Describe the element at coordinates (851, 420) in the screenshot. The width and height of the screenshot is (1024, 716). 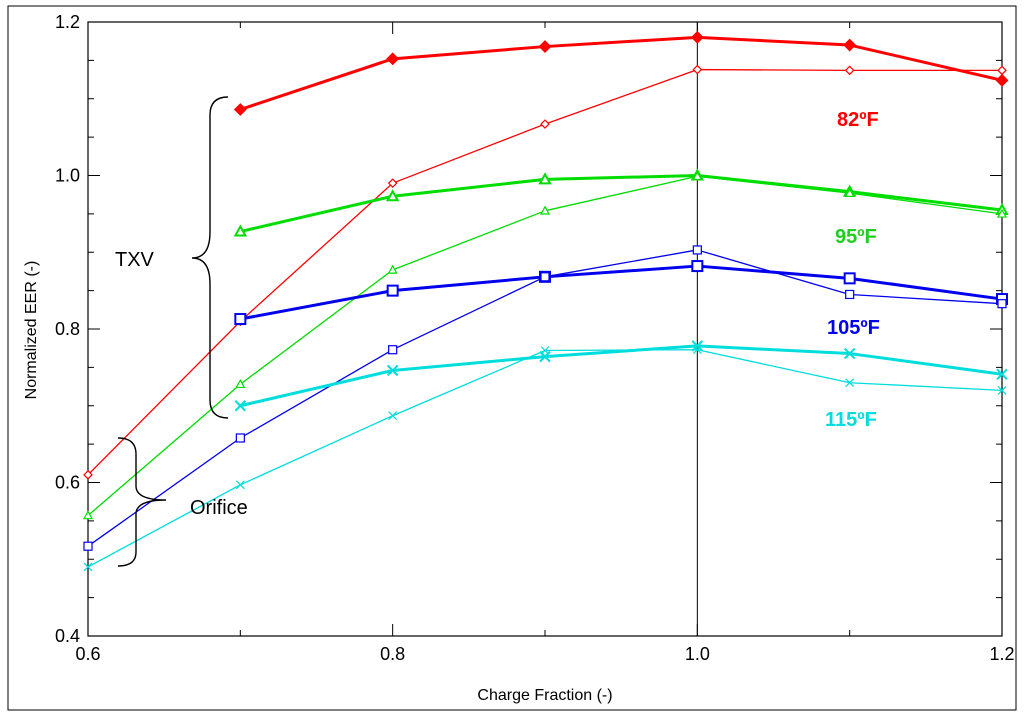
I see `series-label-115f: 115ºF` at that location.